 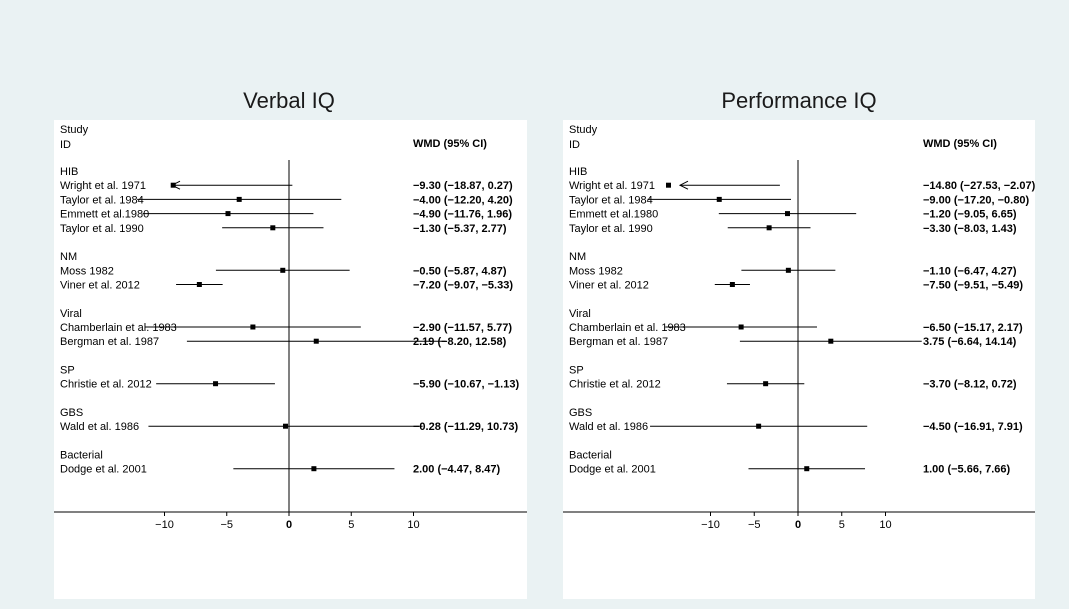 I want to click on effect-estimate-label: −3.70 (−8.12, 0.72), so click(x=970, y=385).